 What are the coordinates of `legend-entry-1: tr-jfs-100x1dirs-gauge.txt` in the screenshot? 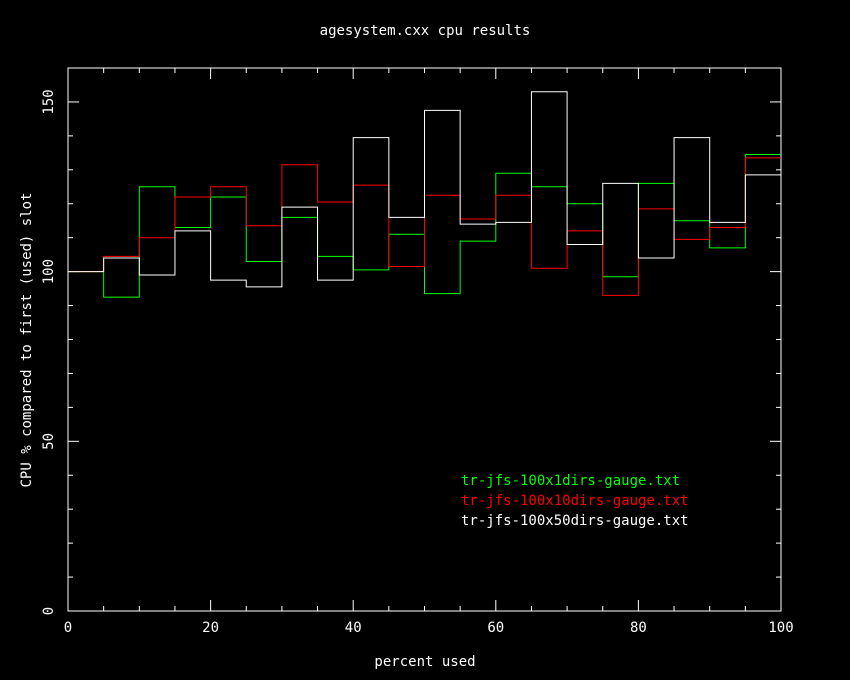 It's located at (570, 481).